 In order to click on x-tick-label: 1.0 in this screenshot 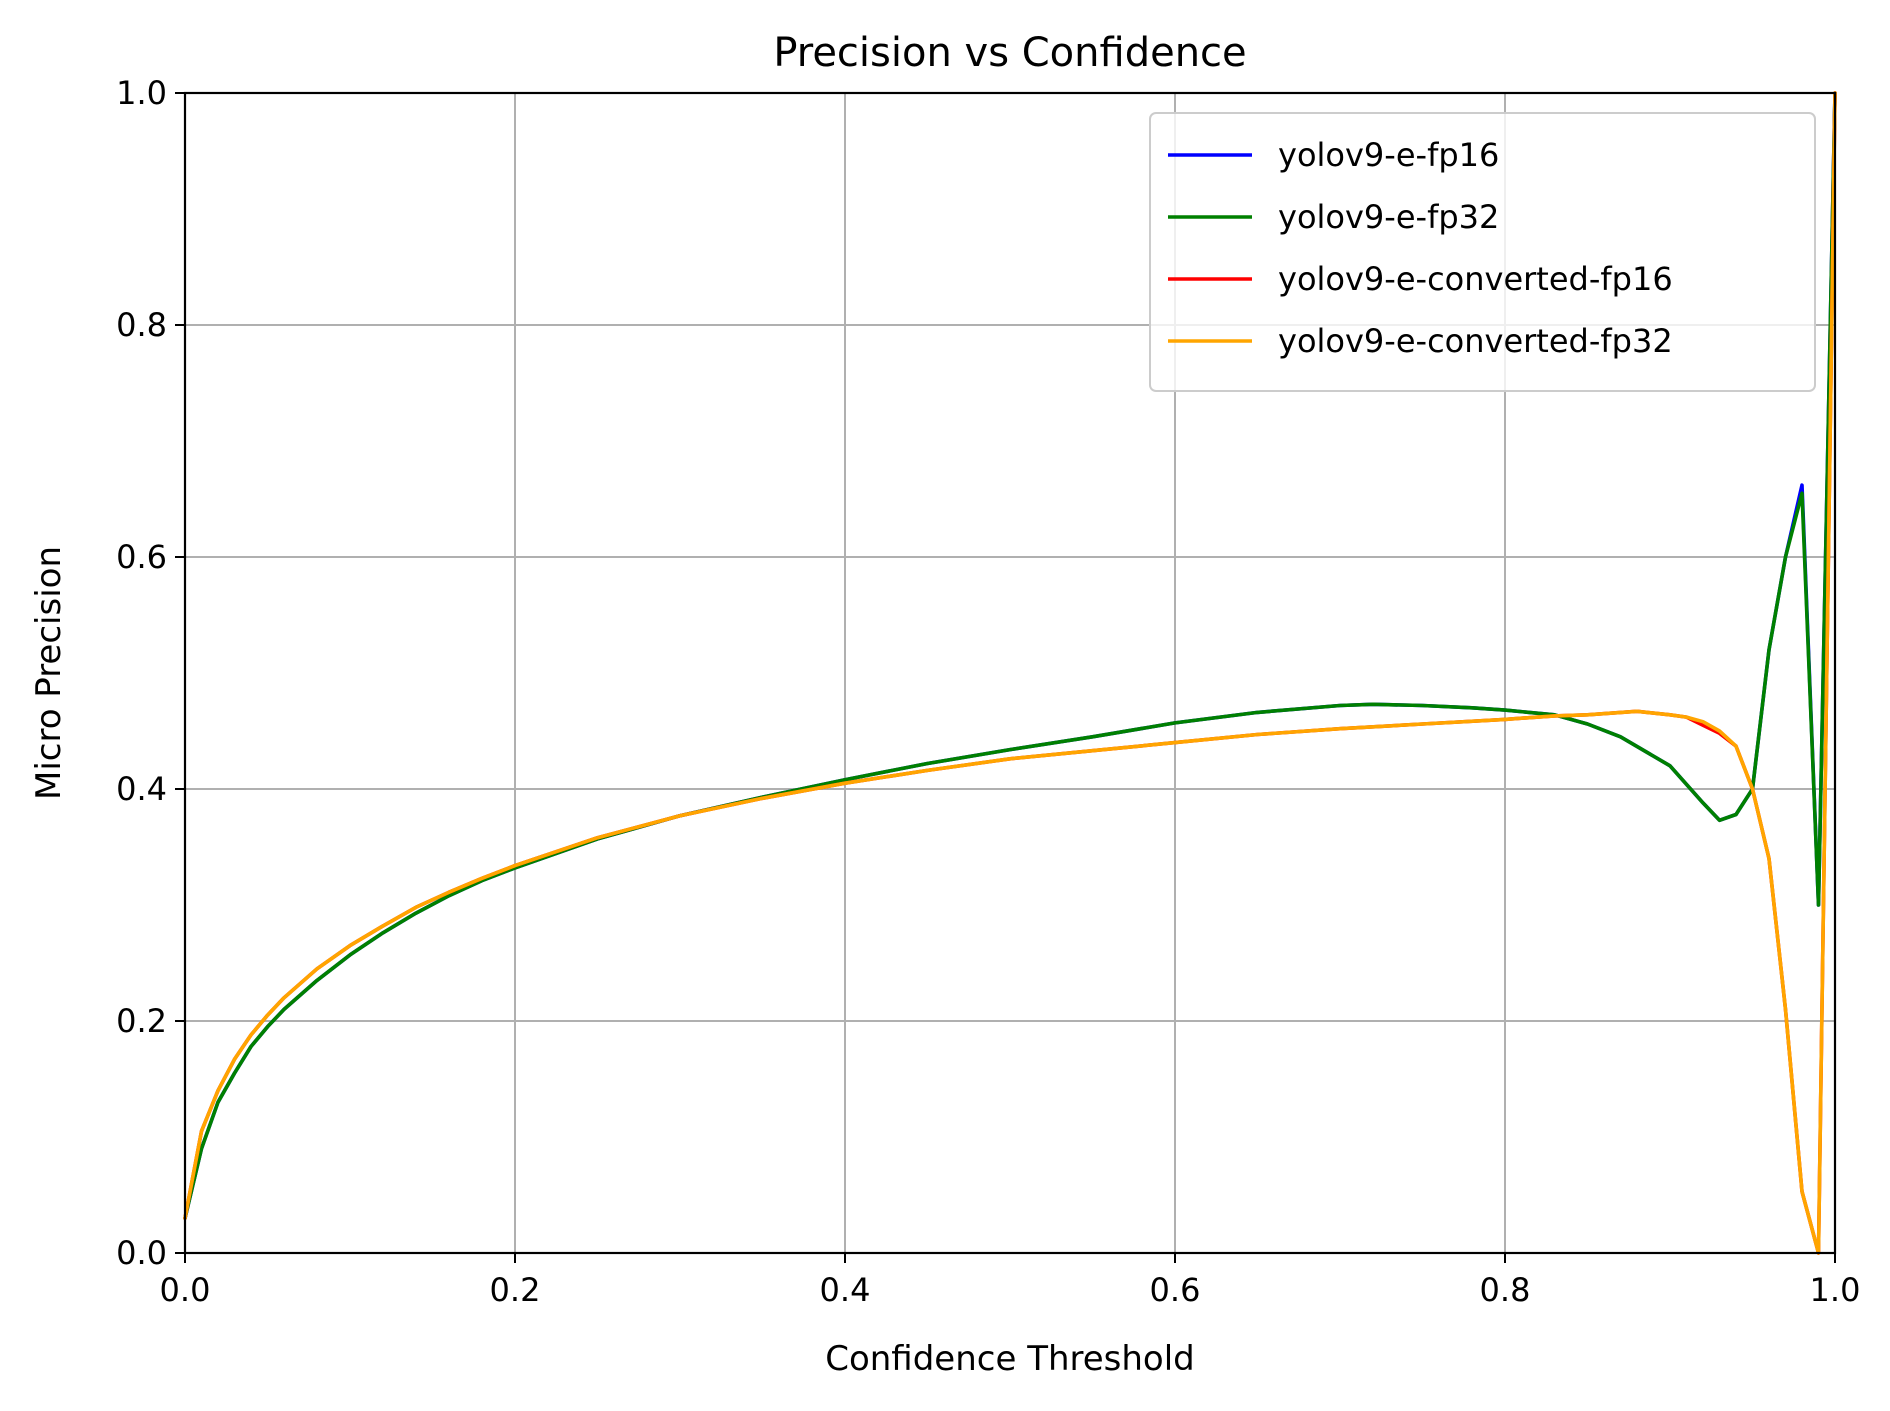, I will do `click(1835, 1290)`.